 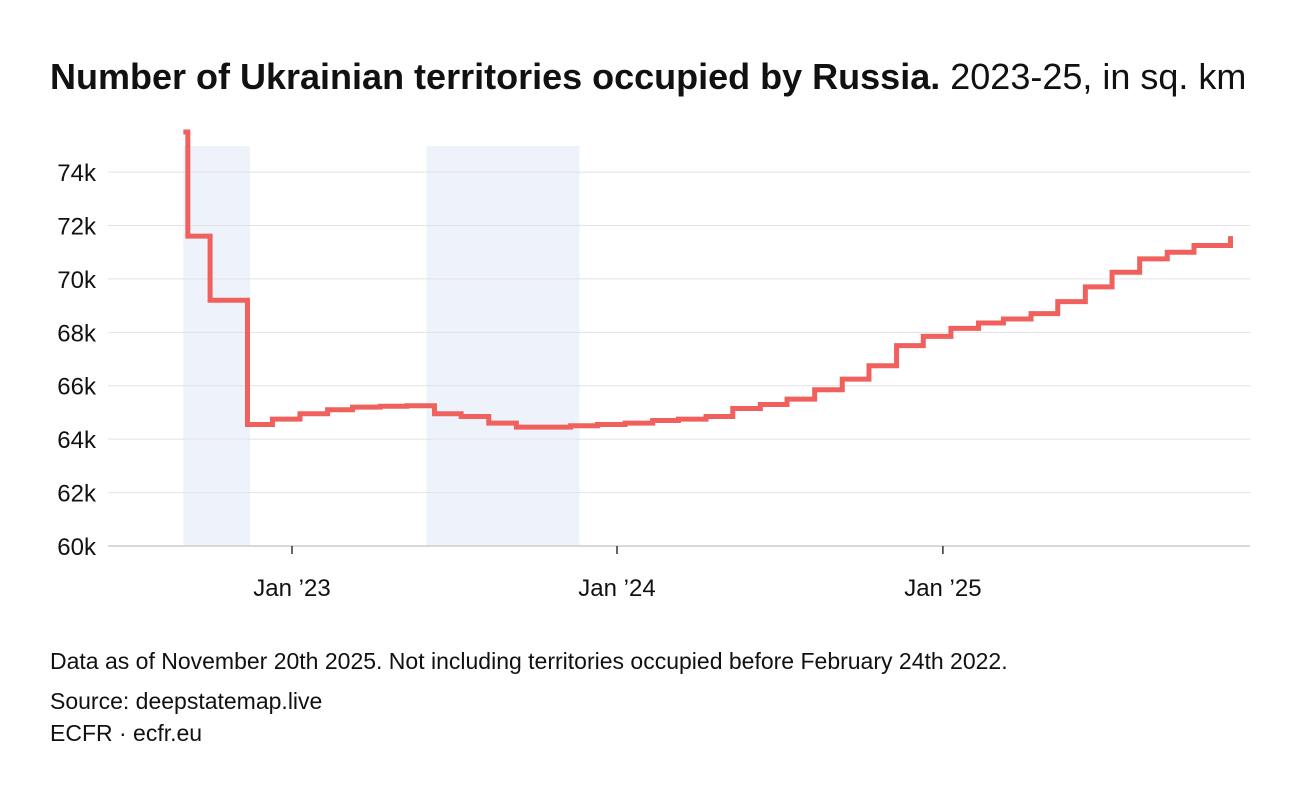 What do you see at coordinates (77, 440) in the screenshot?
I see `y-tick-label-64k: 64k` at bounding box center [77, 440].